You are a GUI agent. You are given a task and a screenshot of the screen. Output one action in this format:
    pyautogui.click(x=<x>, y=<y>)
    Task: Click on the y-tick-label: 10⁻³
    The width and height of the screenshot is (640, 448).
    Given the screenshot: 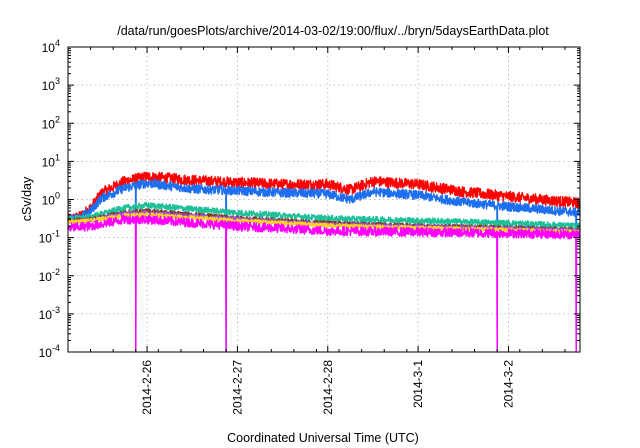 What is the action you would take?
    pyautogui.click(x=49, y=313)
    